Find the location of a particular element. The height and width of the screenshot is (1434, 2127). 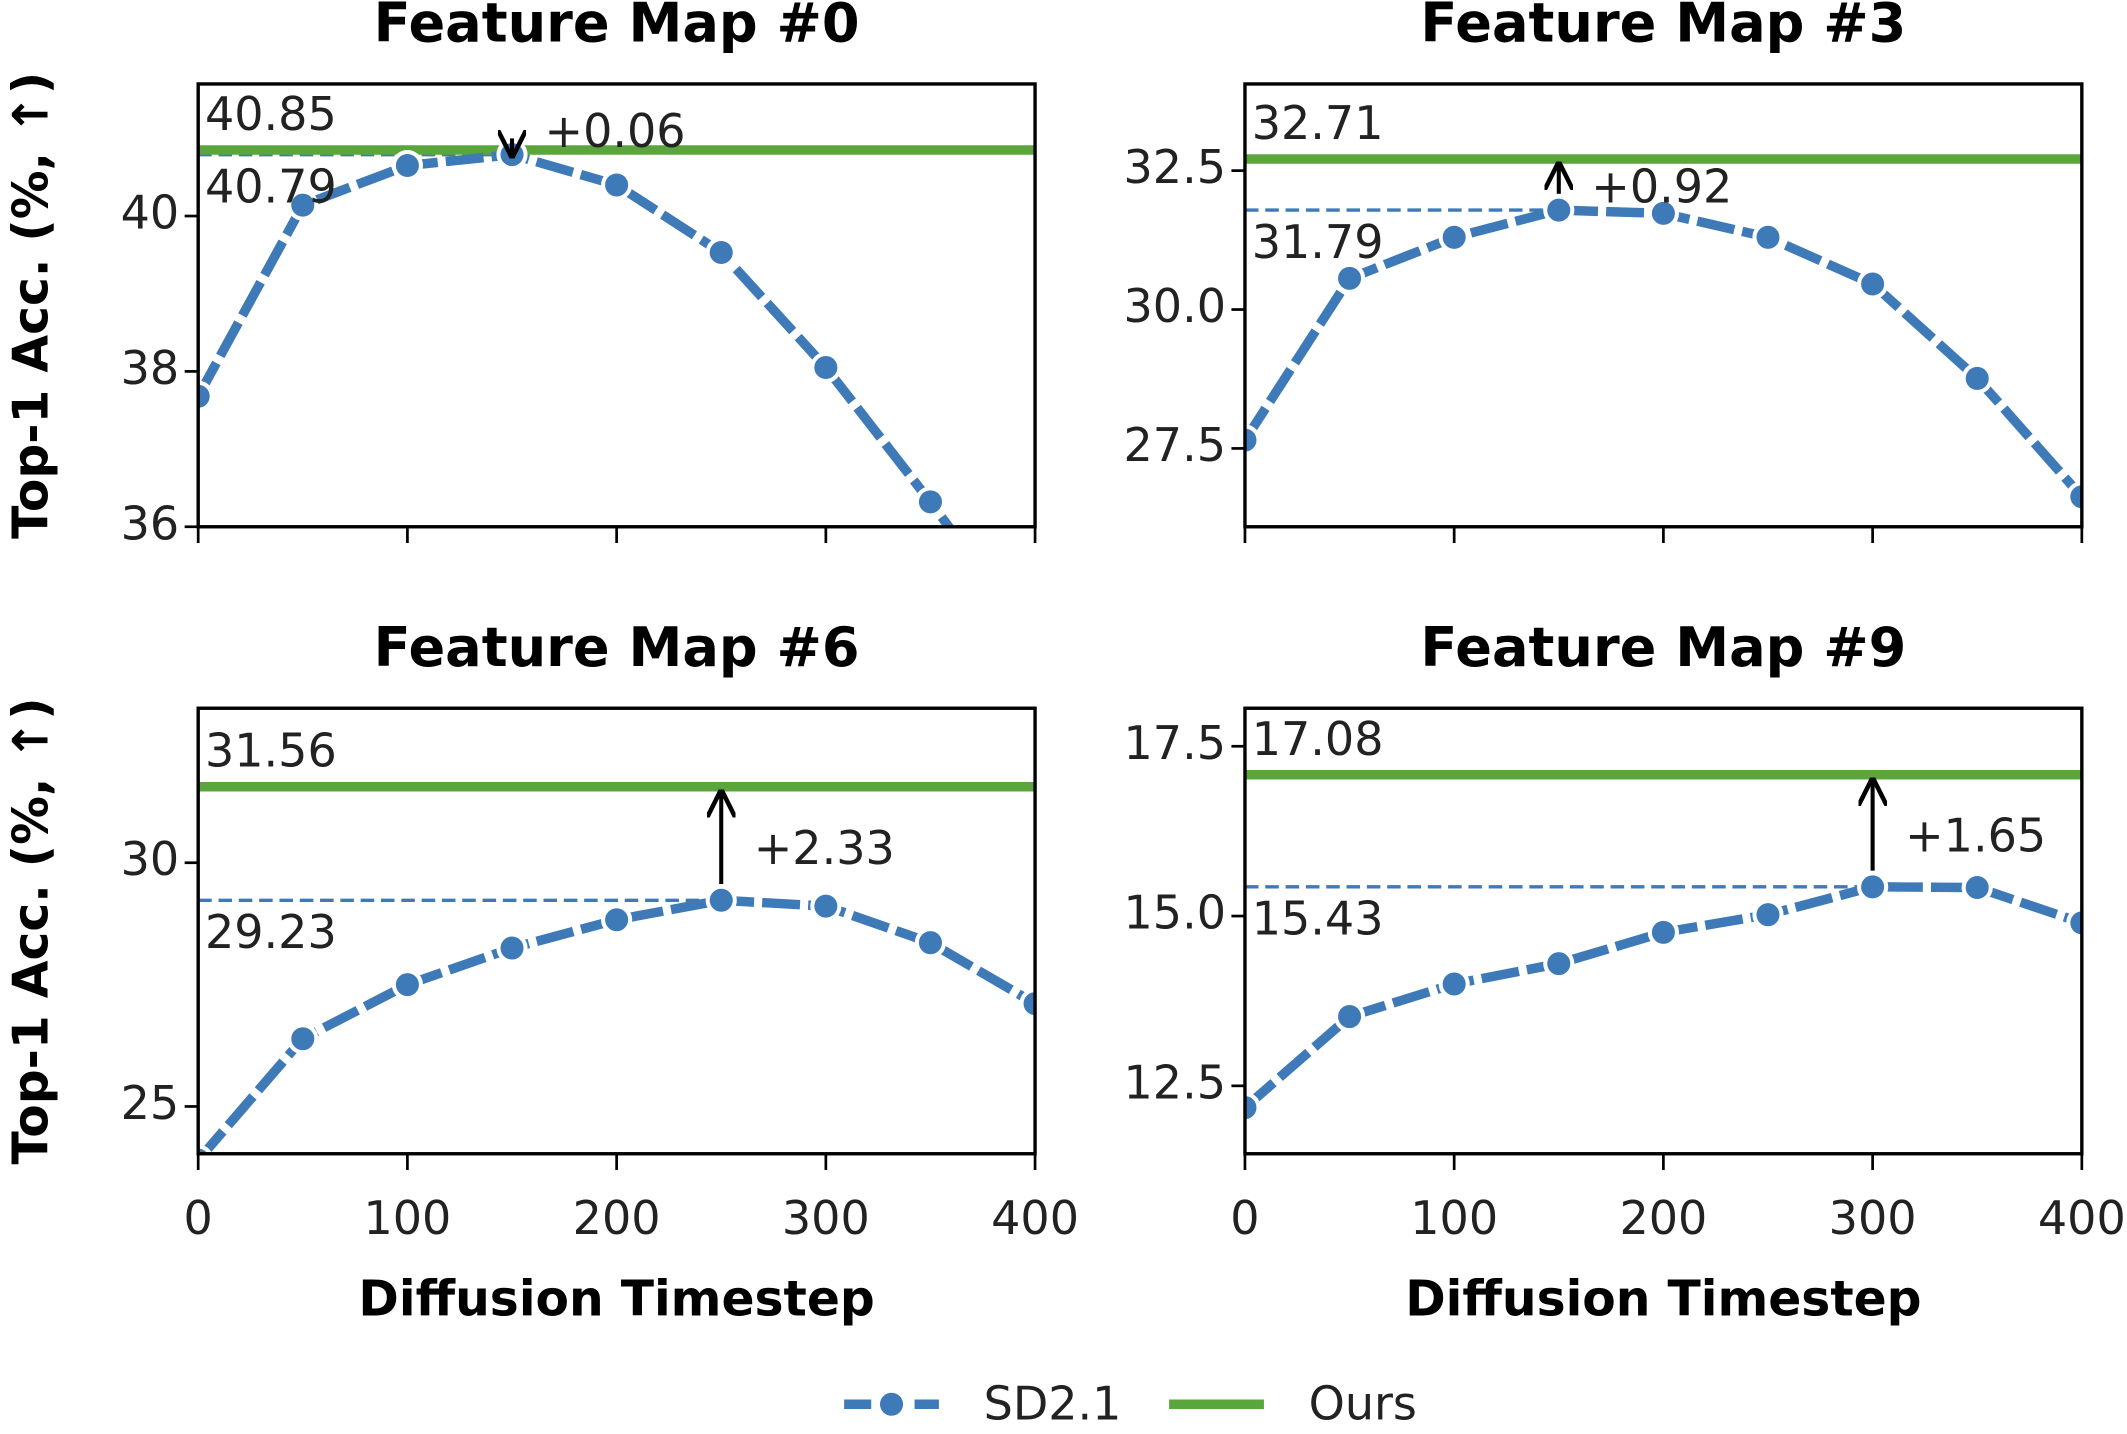

delta-label: +2.33 is located at coordinates (824, 848).